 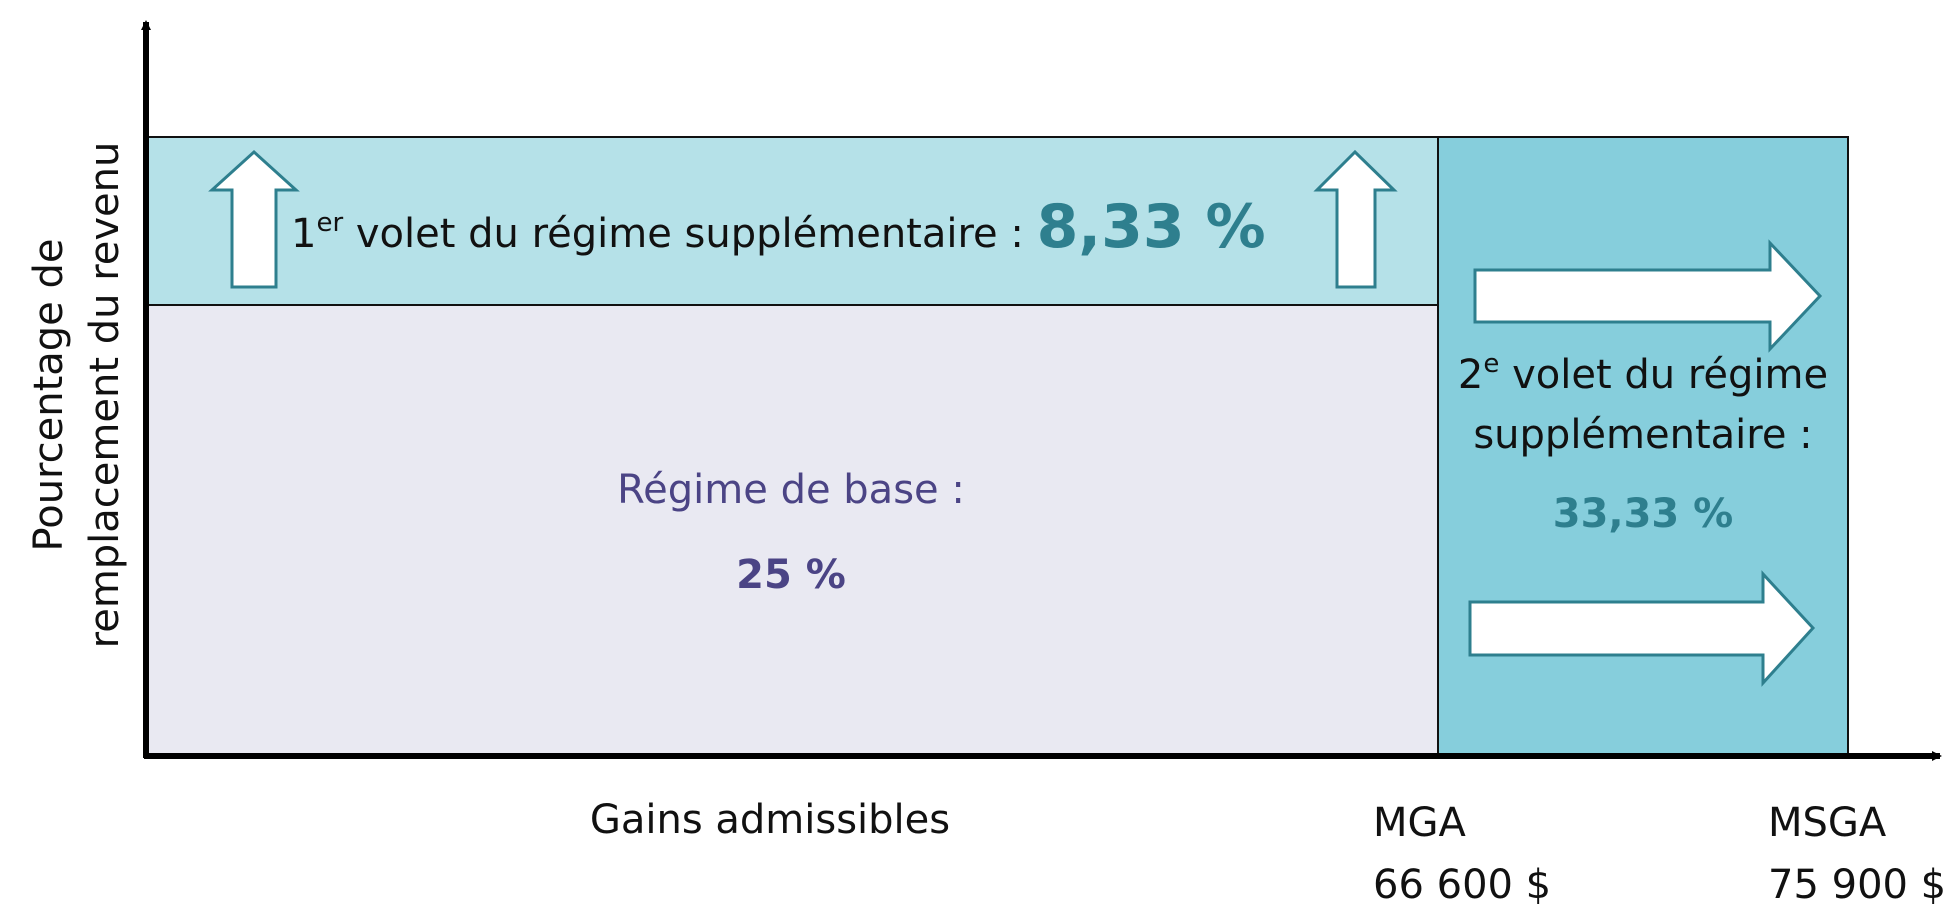 What do you see at coordinates (1643, 514) in the screenshot?
I see `tier2-value: 33,33 %` at bounding box center [1643, 514].